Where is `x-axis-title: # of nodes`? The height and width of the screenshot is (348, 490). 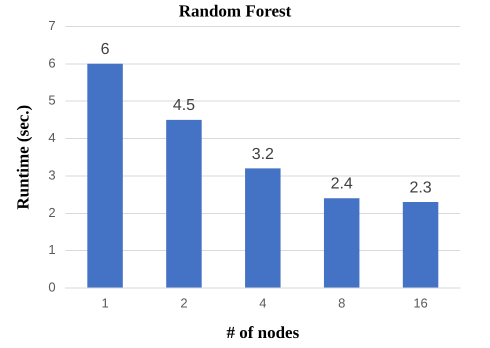
x-axis-title: # of nodes is located at coordinates (263, 332).